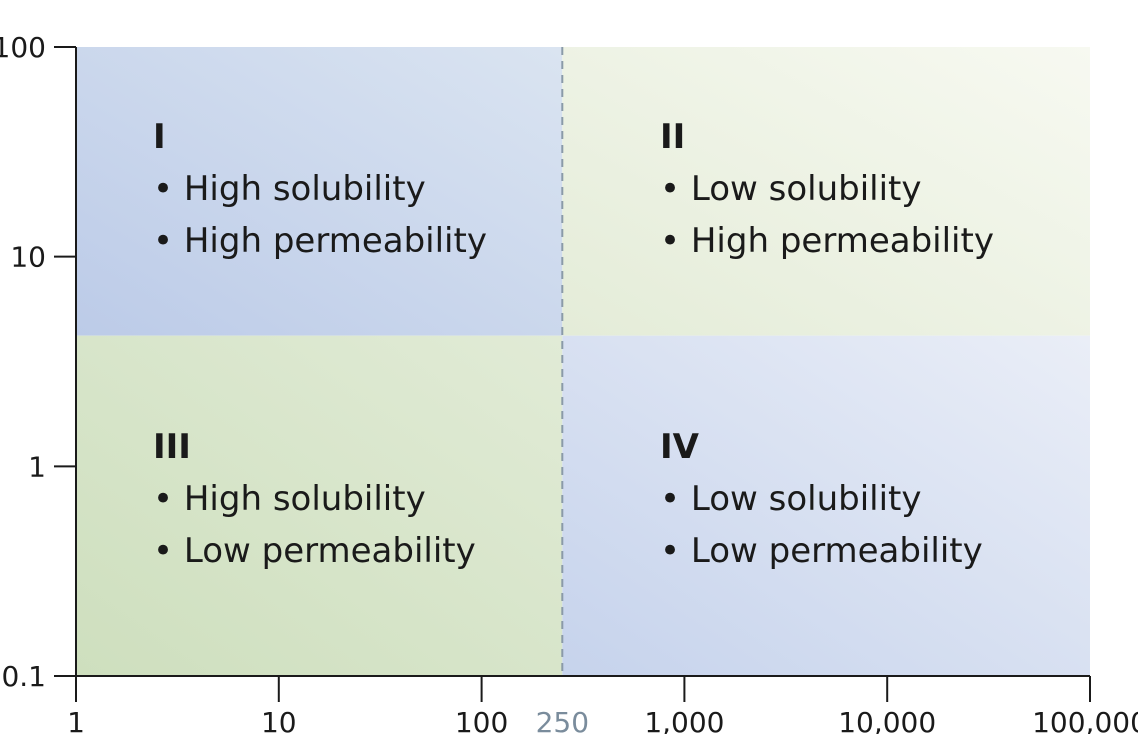 This screenshot has width=1138, height=734. I want to click on quadrant-iv-property: • Low solubility, so click(791, 499).